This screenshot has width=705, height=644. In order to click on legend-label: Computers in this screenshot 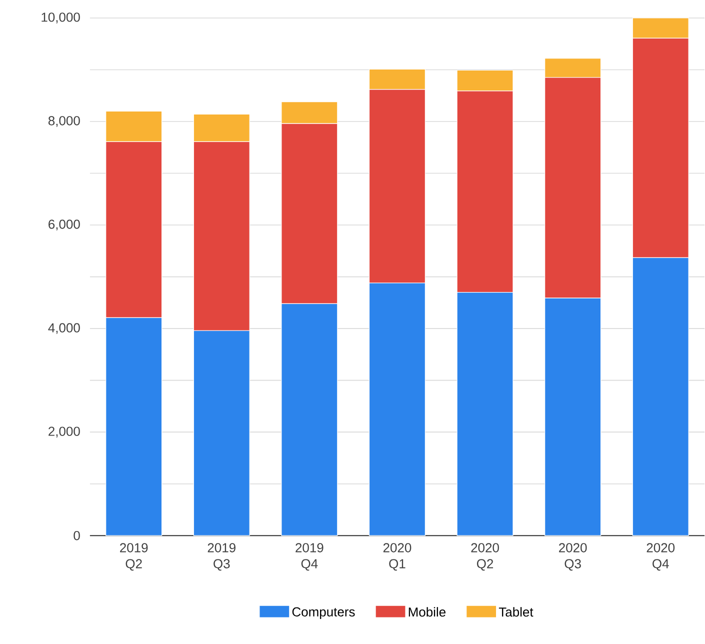, I will do `click(323, 614)`.